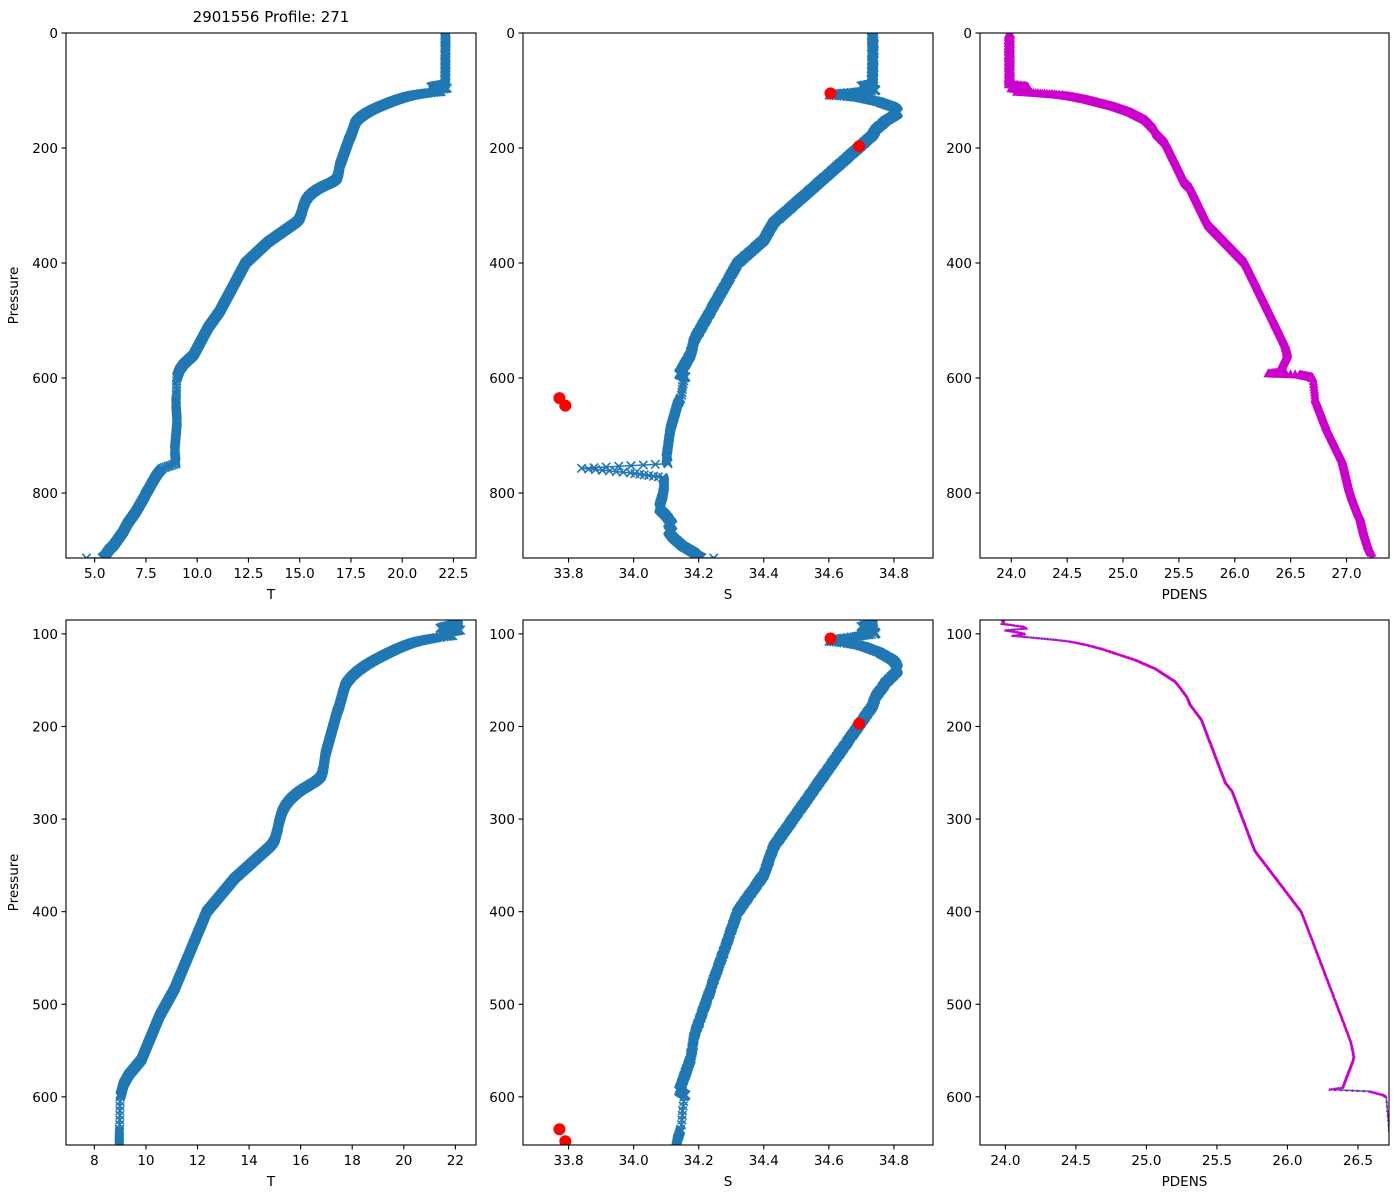 The height and width of the screenshot is (1200, 1400). I want to click on x-tick-label: 15.0, so click(300, 574).